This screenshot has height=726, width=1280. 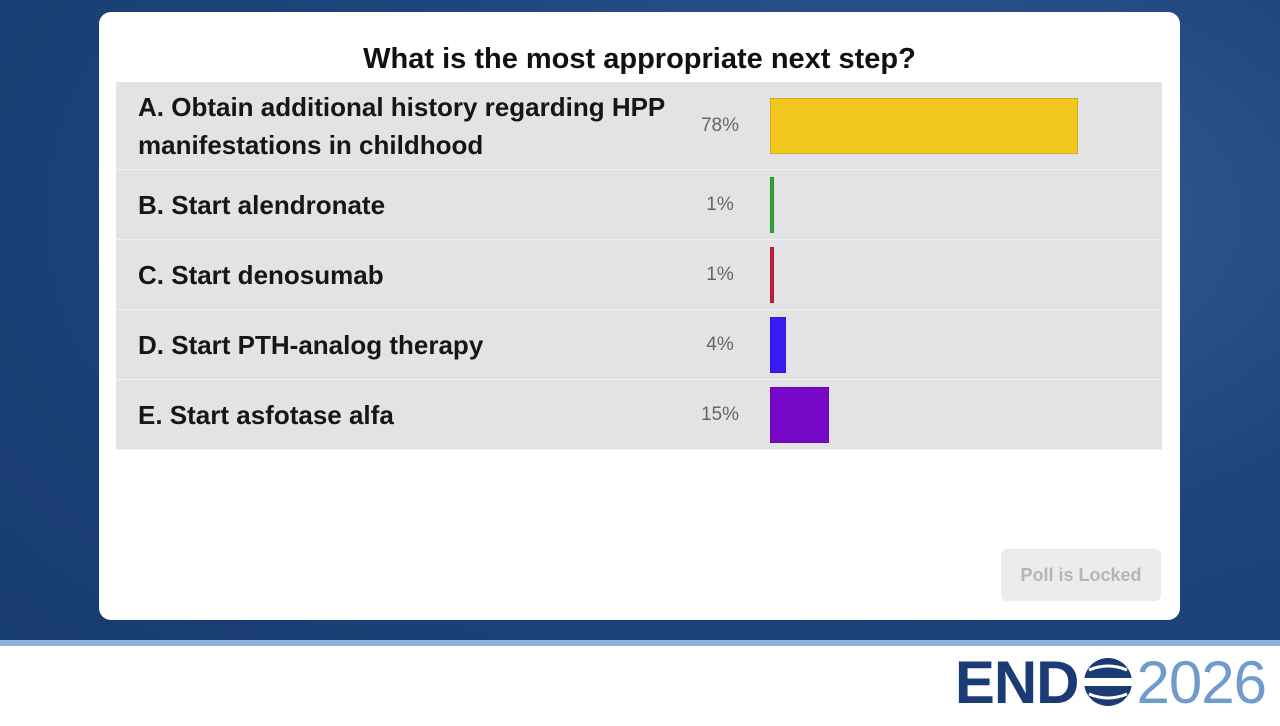 What do you see at coordinates (639, 415) in the screenshot?
I see `poll-option: E. Start asfotase alfa 15%` at bounding box center [639, 415].